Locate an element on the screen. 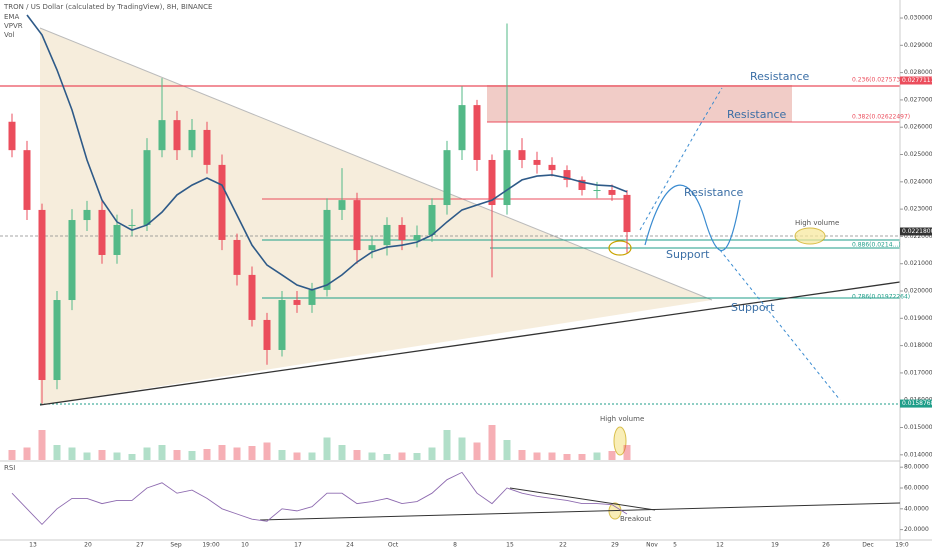  resistance-zone is located at coordinates (639, 103).